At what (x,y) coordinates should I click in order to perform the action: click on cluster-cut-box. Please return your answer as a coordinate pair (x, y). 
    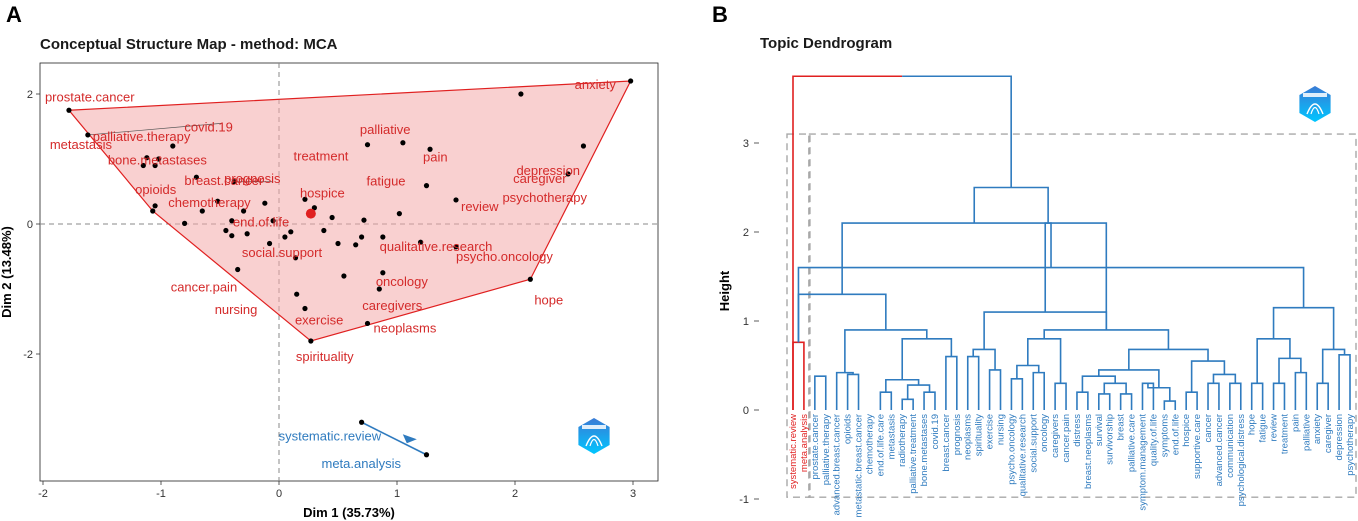
    Looking at the image, I should click on (798, 315).